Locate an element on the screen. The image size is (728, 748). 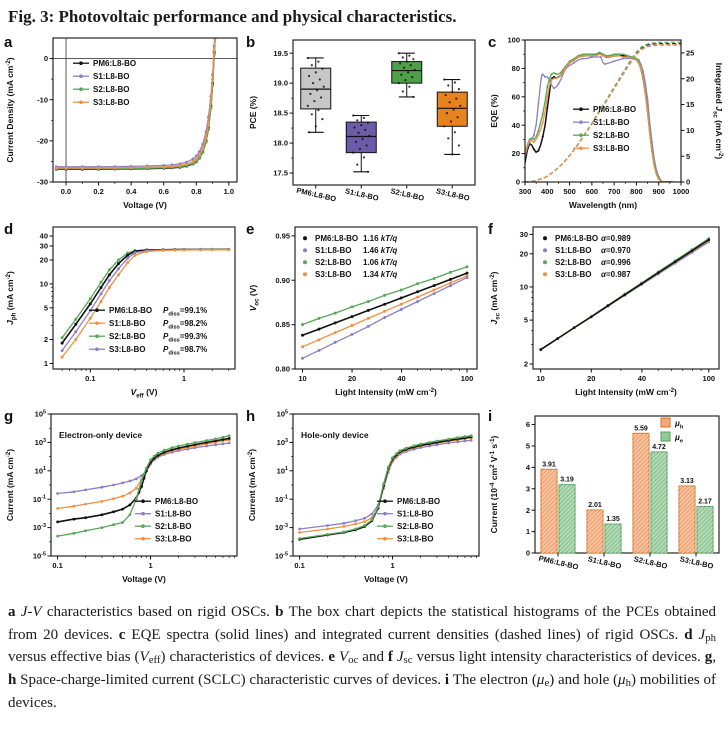
svg-text: 400 is located at coordinates (547, 191).